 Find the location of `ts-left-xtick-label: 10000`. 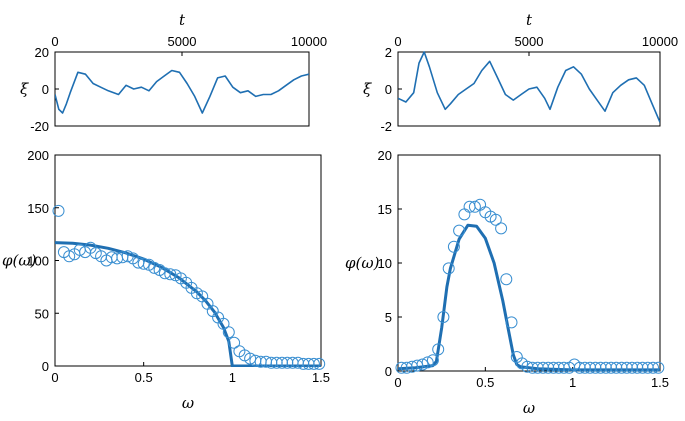

ts-left-xtick-label: 10000 is located at coordinates (309, 41).